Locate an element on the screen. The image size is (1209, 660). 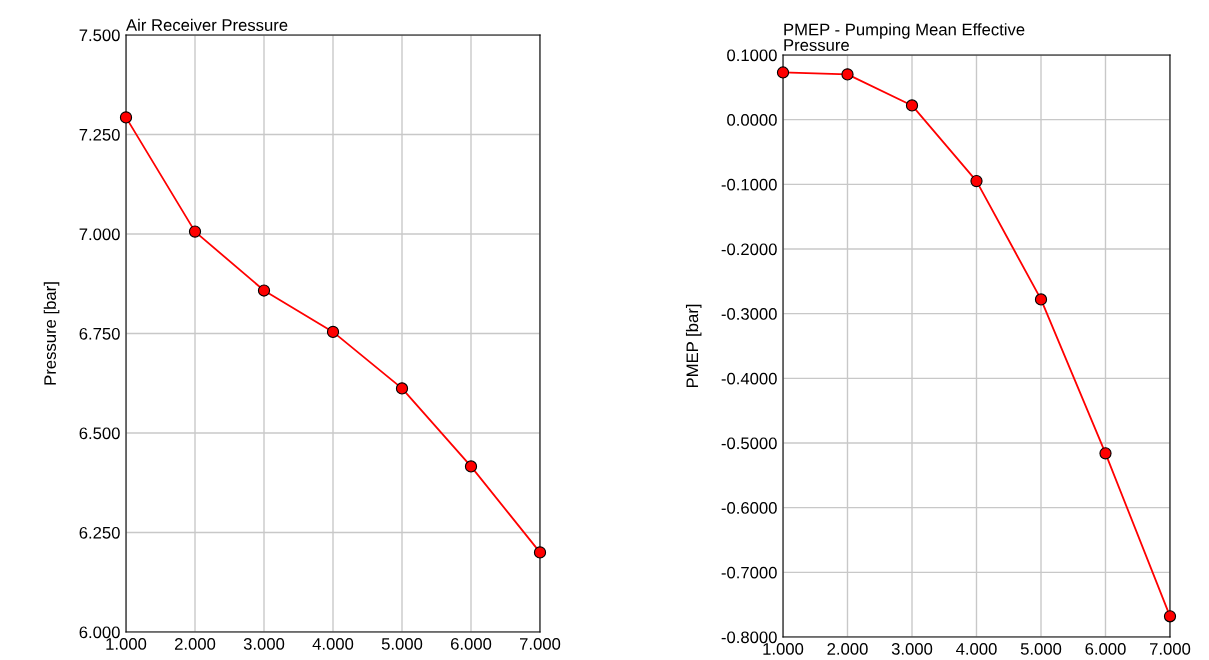
y-tick-label: -0.5000 is located at coordinates (749, 443).